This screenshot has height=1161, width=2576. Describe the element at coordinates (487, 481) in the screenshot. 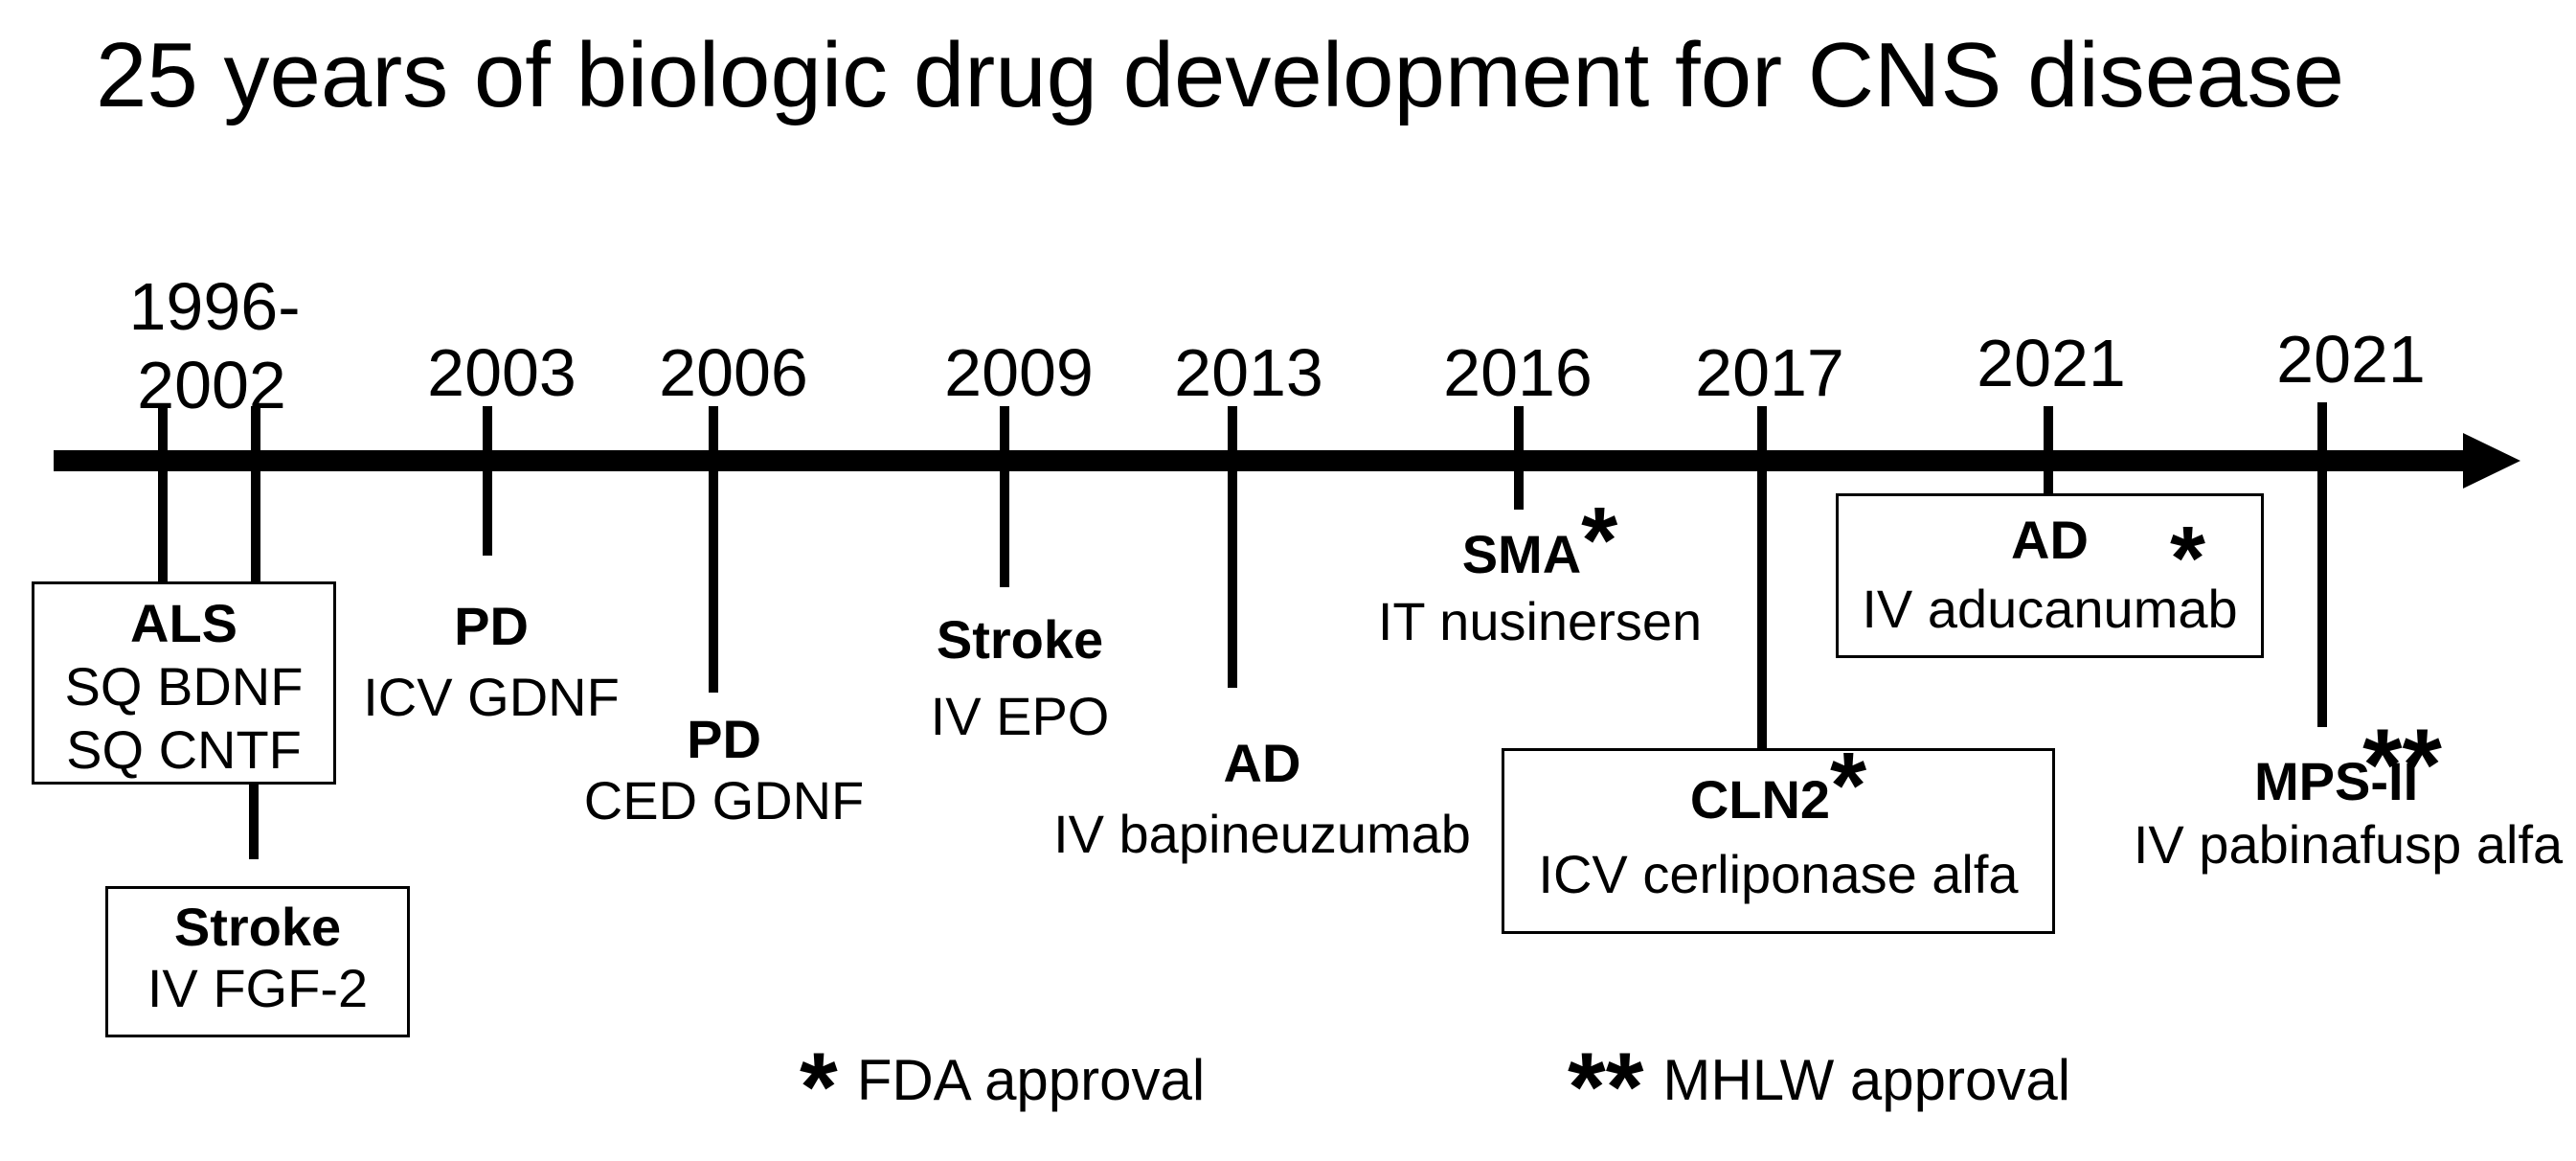

I see `tick-2003` at that location.